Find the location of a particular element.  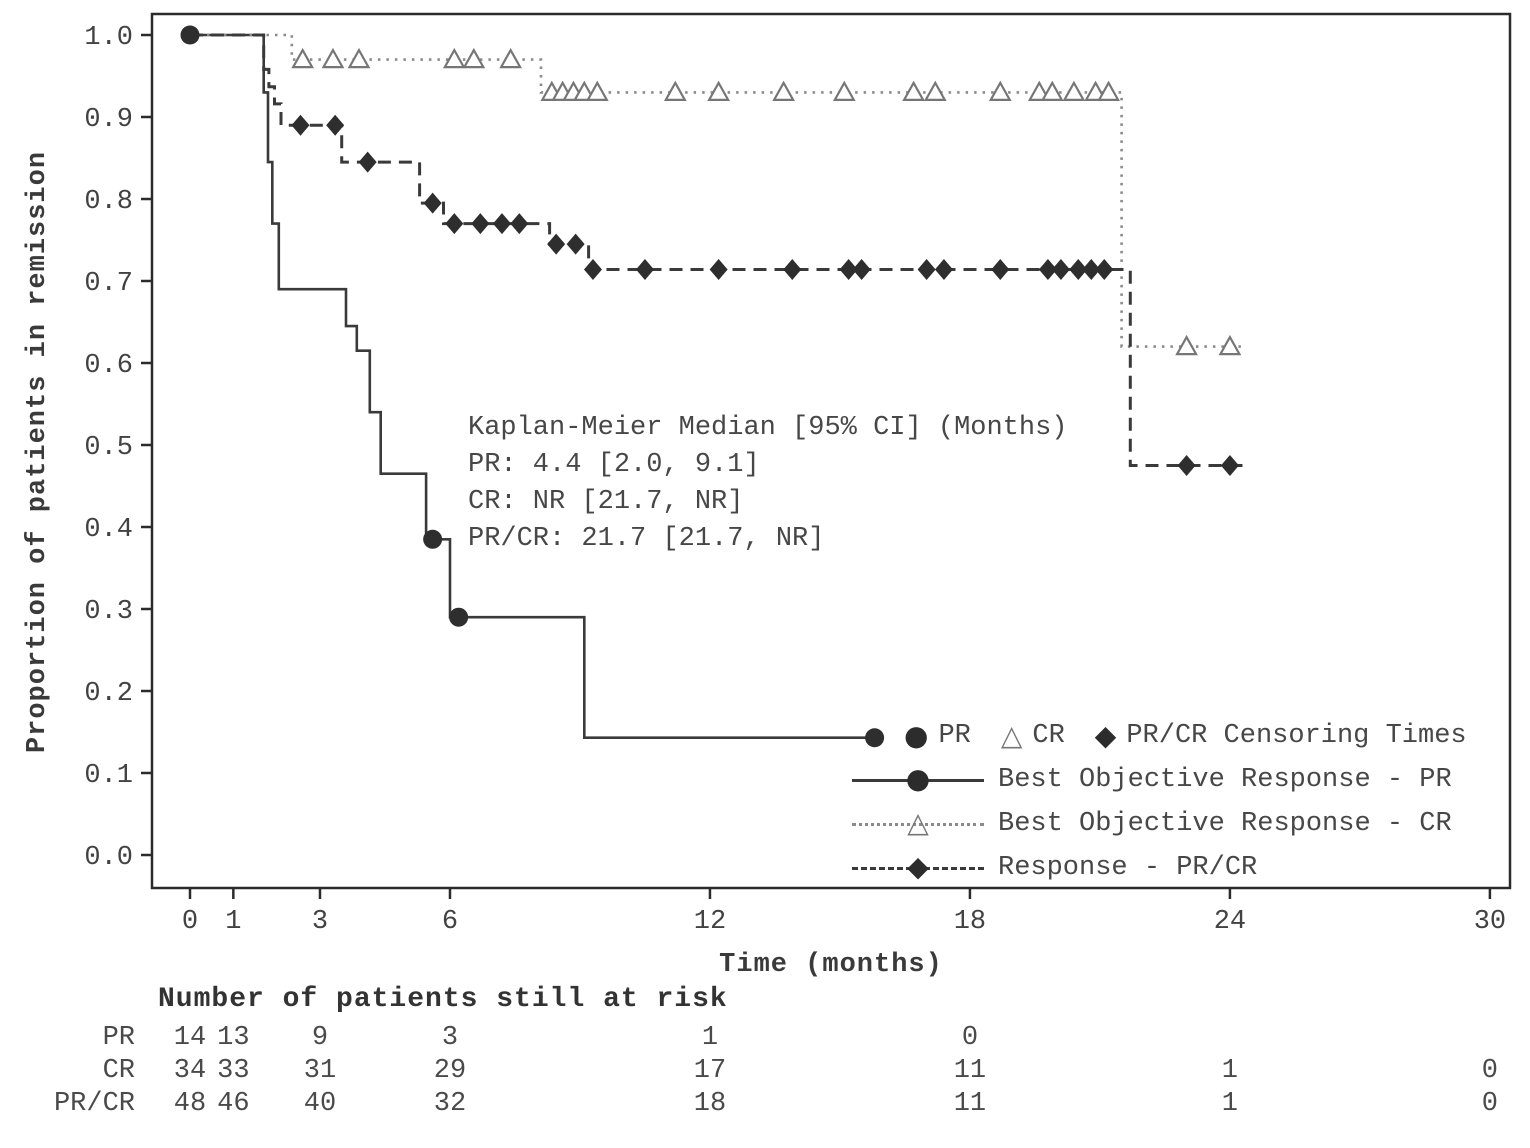

y-axis-ticks: 0.0 0.1 0.2 0.3 0.4 0.5 0.6 0.7 0.8 0.9 1.0 is located at coordinates (118, 448).